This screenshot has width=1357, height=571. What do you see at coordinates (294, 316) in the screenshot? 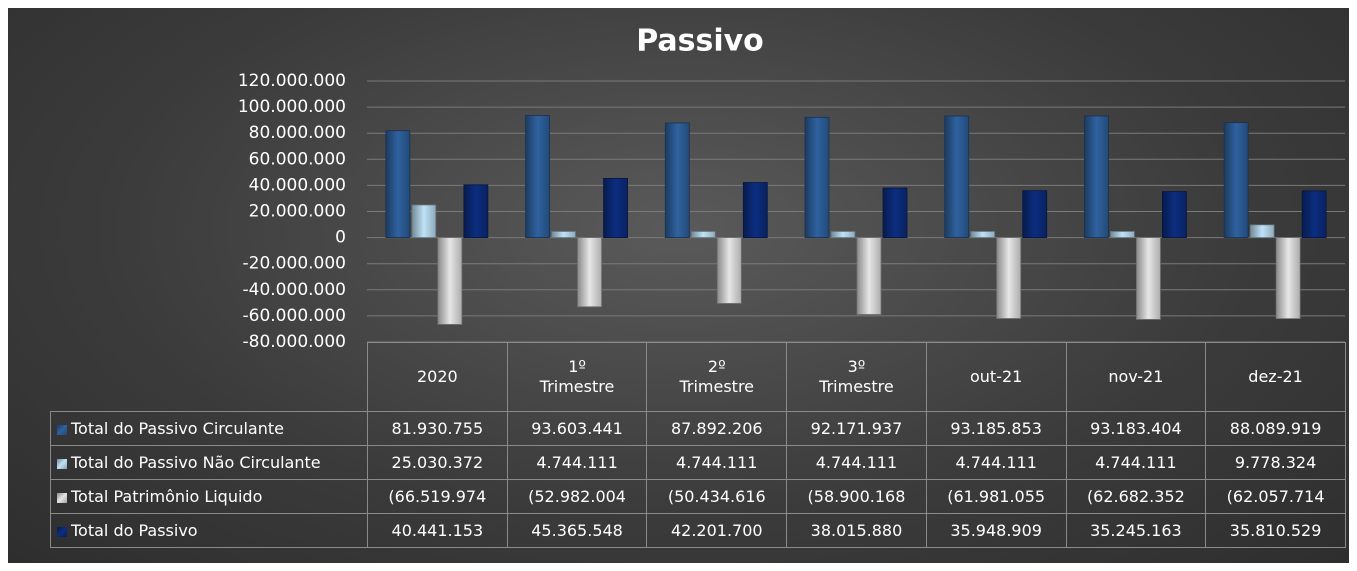
I see `y-tick-label: -60.000.000` at bounding box center [294, 316].